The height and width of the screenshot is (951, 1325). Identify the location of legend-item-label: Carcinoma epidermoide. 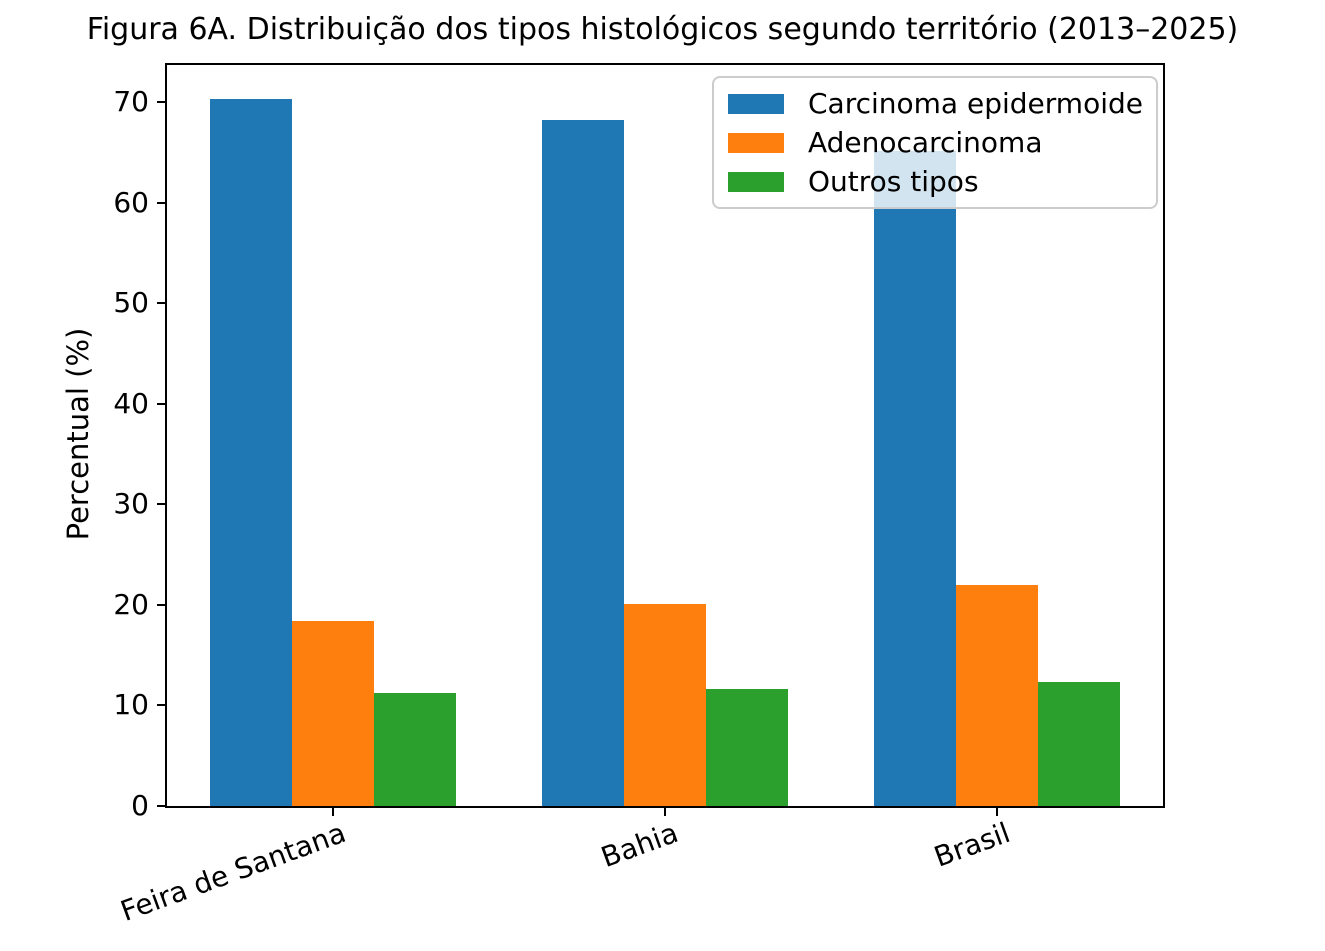
(975, 103).